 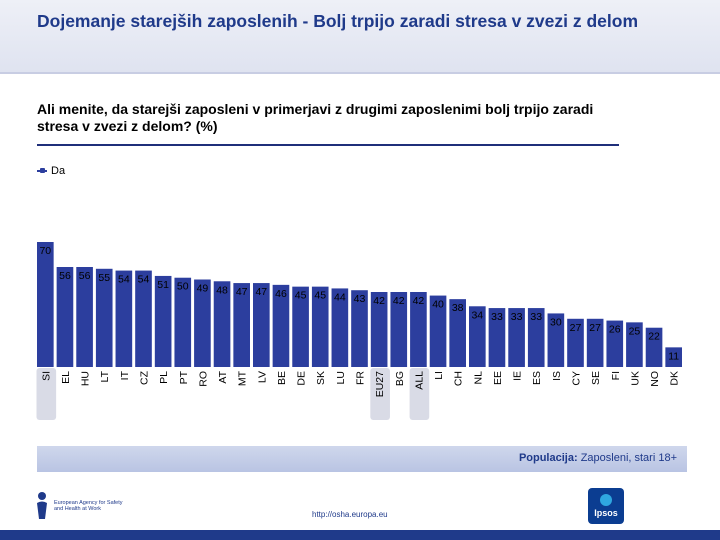 I want to click on category-label-el: EL, so click(x=66, y=377).